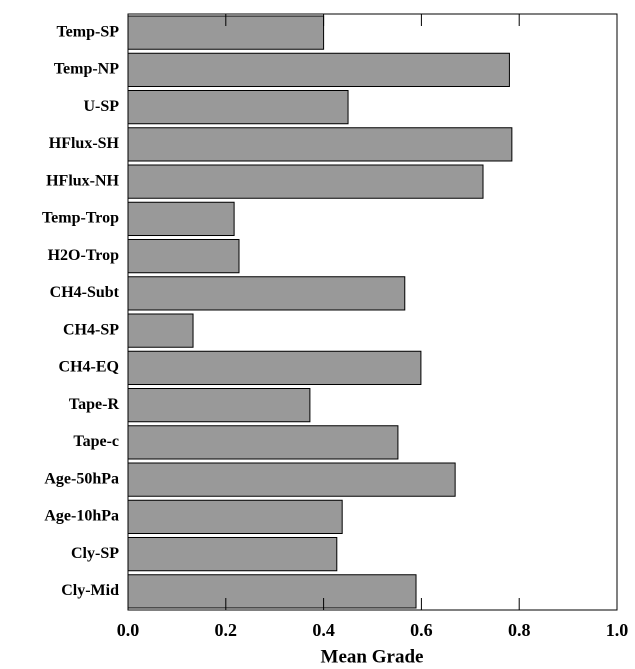 This screenshot has width=635, height=669. What do you see at coordinates (421, 630) in the screenshot?
I see `x-tick-label: 0.6` at bounding box center [421, 630].